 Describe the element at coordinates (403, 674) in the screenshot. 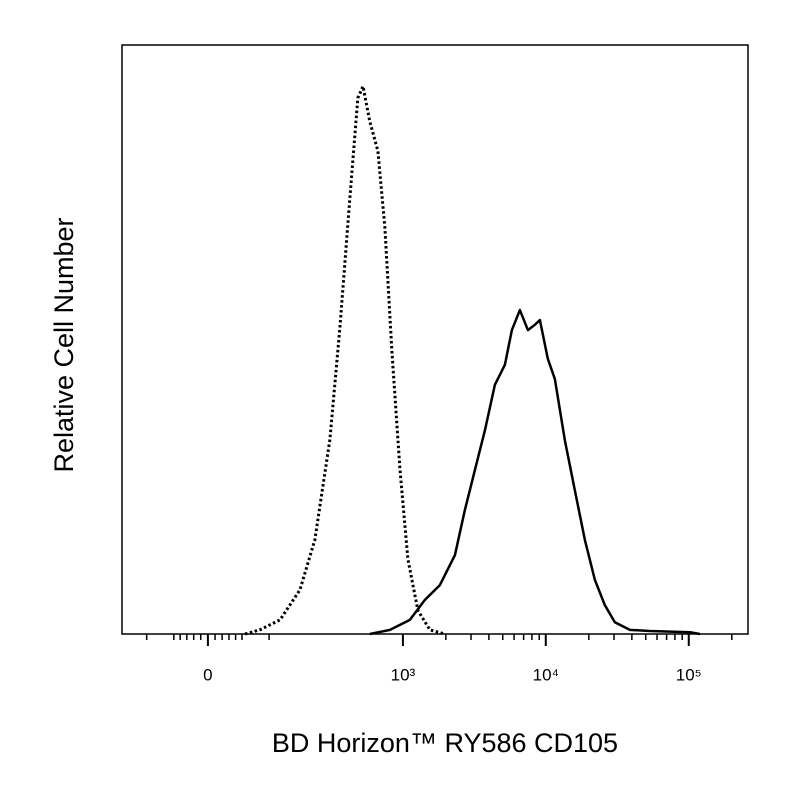

I see `x-tick-label: 10³` at that location.